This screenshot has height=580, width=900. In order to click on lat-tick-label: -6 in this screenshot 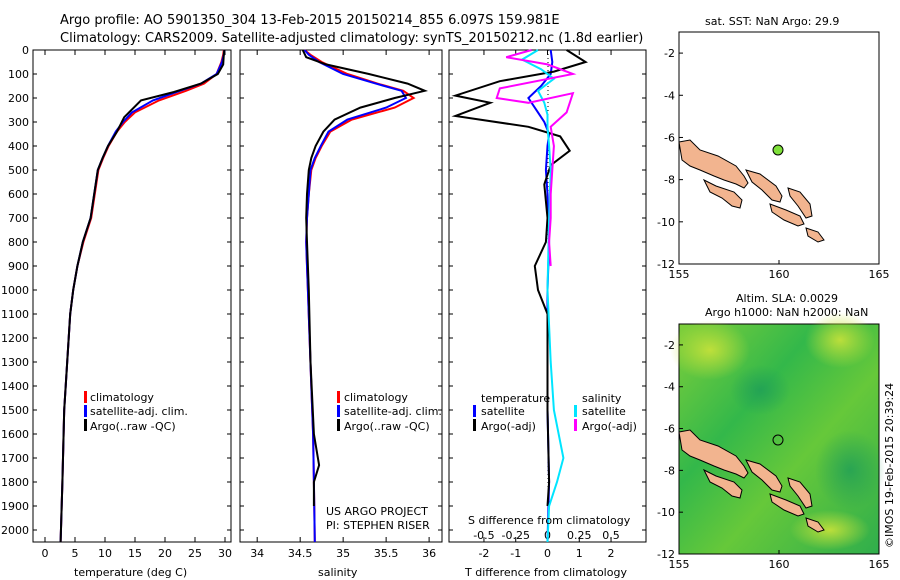, I will do `click(669, 429)`.